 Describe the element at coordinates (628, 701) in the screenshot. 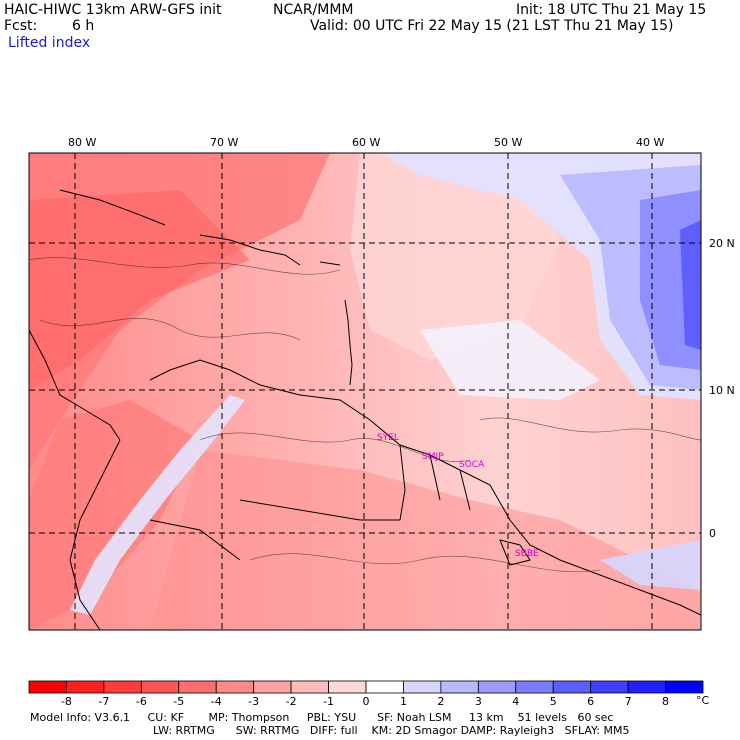

I see `colorbar-tick-label: 7` at that location.